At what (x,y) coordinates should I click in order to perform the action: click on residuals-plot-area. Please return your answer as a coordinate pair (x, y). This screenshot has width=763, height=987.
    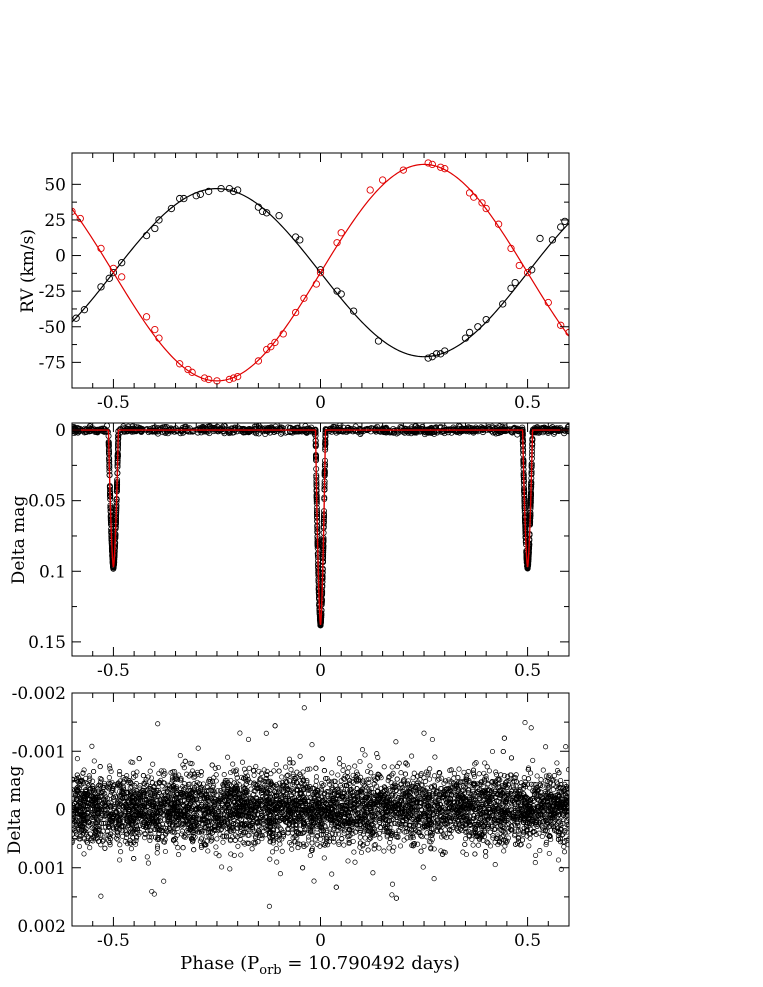
    Looking at the image, I should click on (320, 807).